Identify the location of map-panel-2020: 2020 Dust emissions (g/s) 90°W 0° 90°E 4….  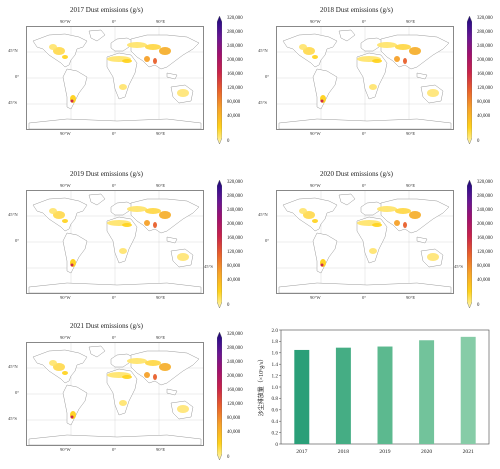
(373, 240).